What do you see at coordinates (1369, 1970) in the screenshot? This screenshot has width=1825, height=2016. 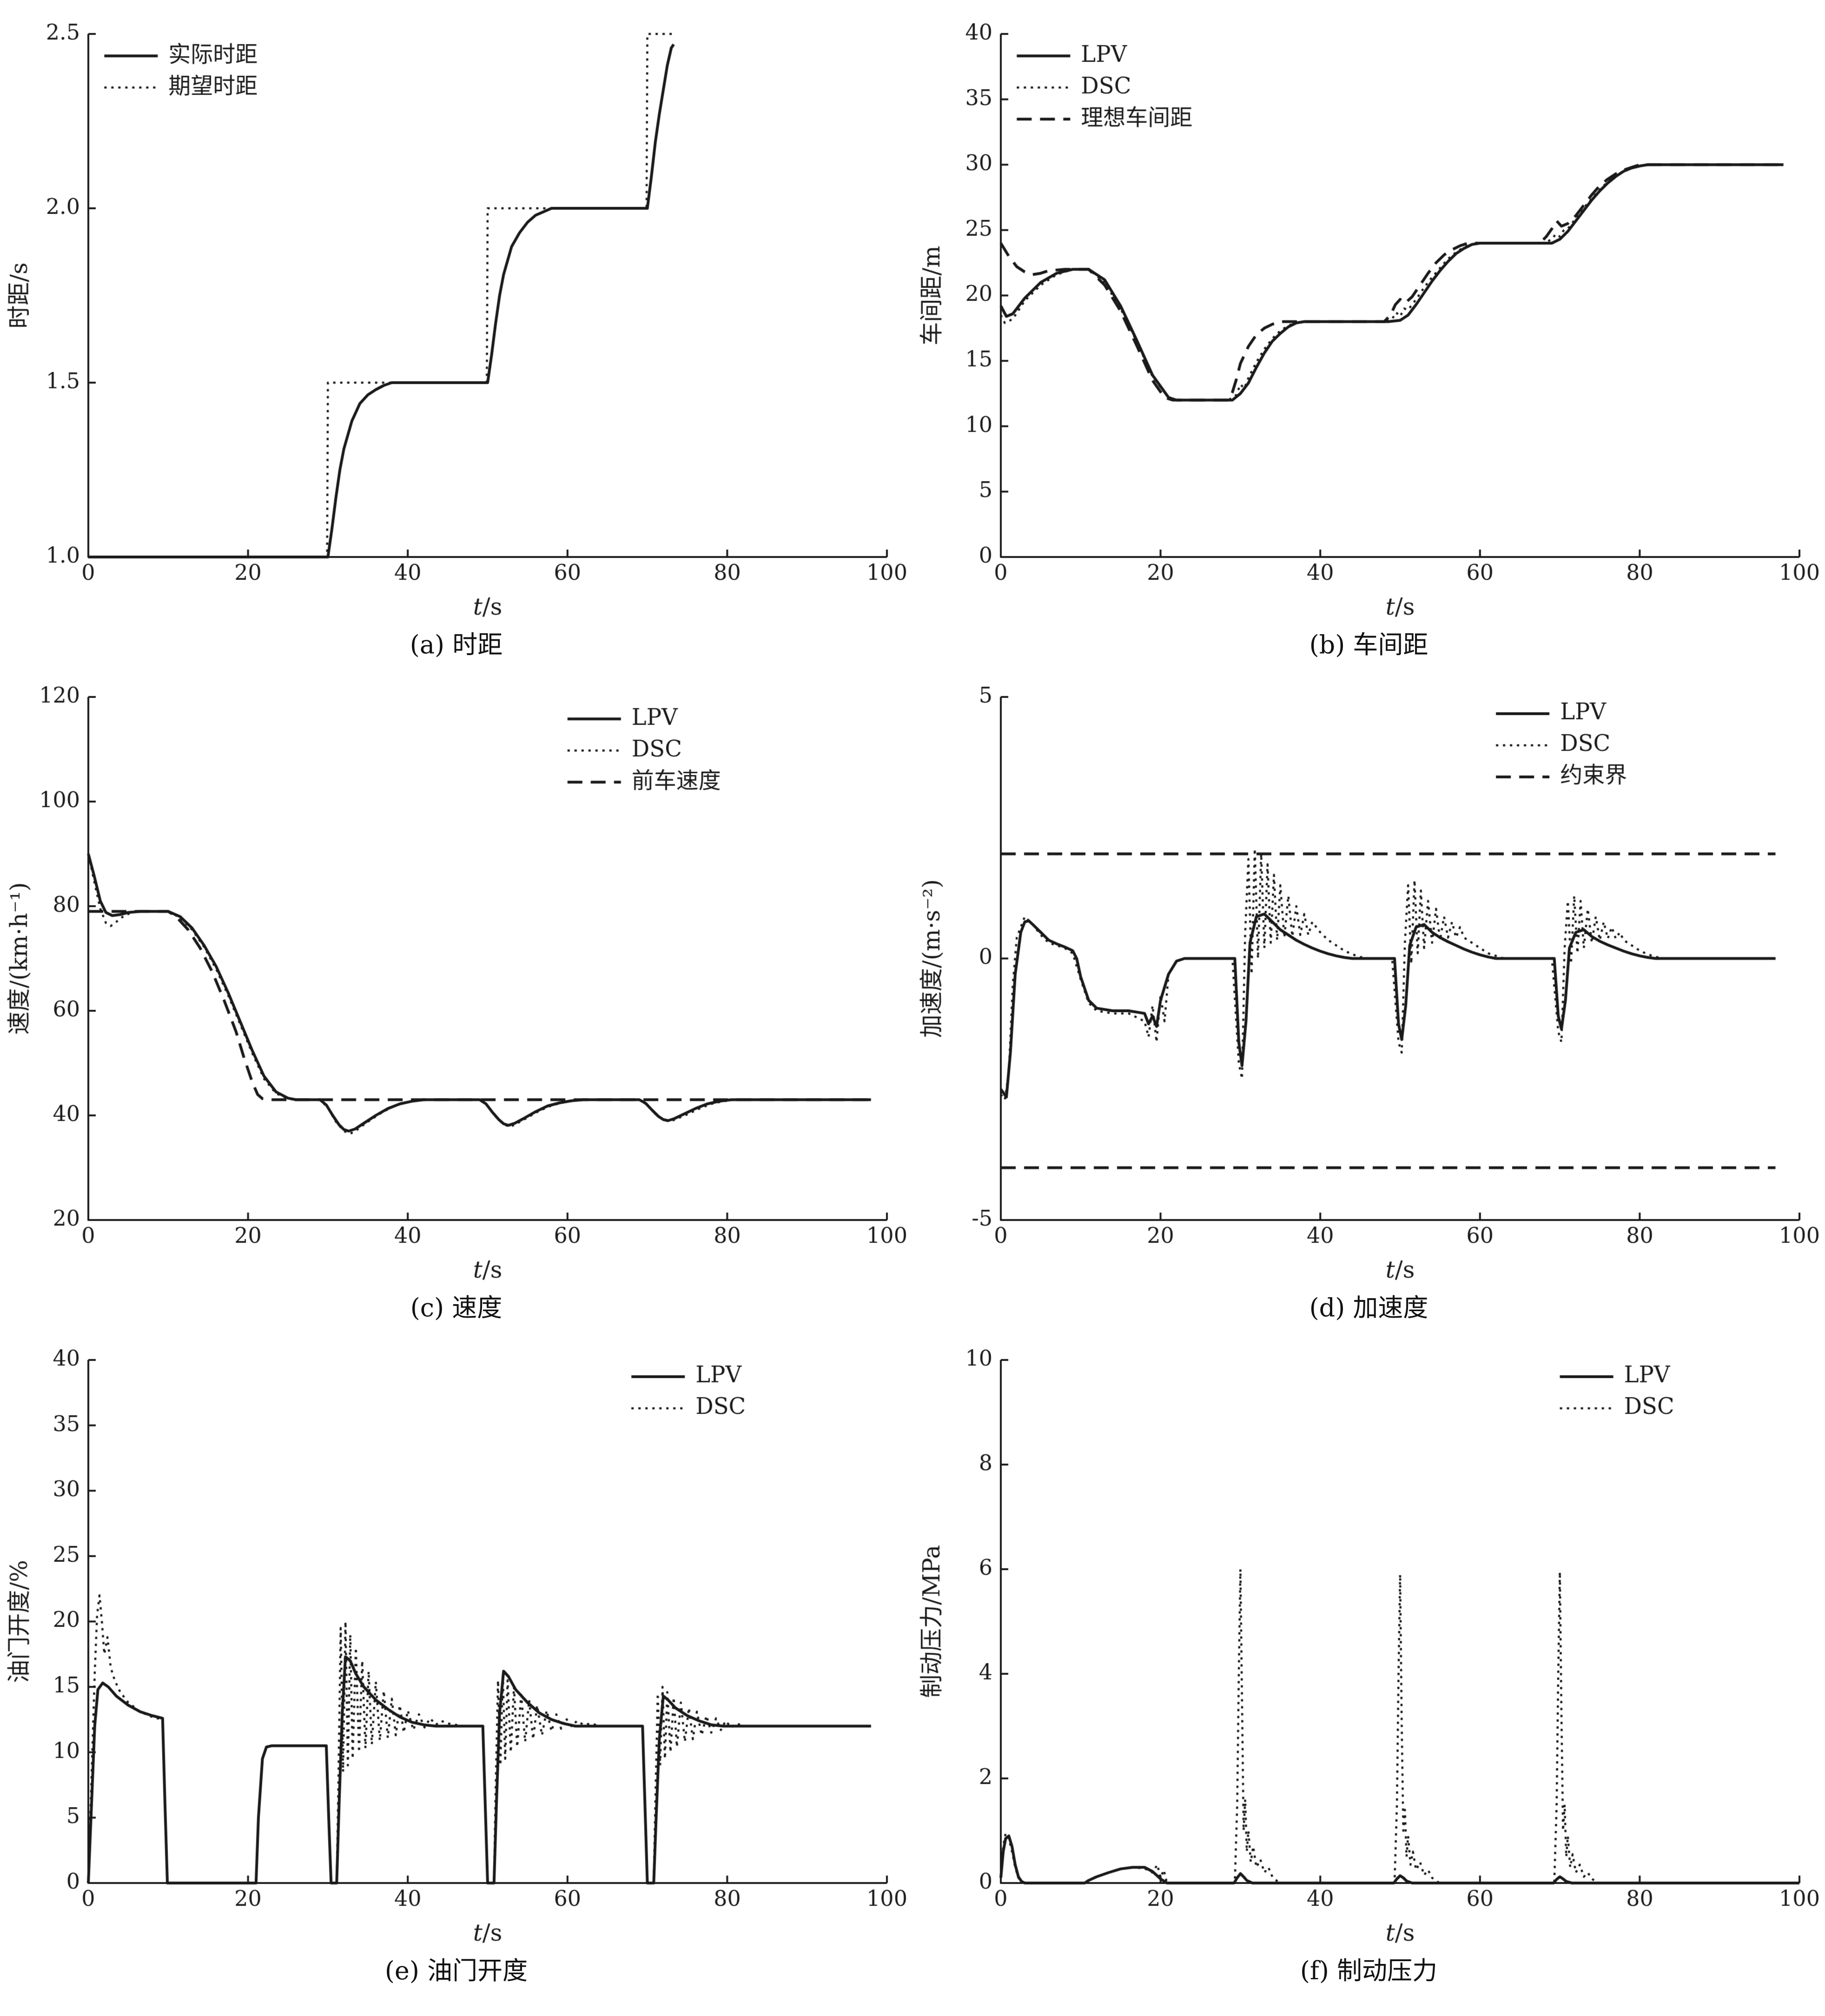 I see `brake-pressure-caption: (f) 制动压力` at bounding box center [1369, 1970].